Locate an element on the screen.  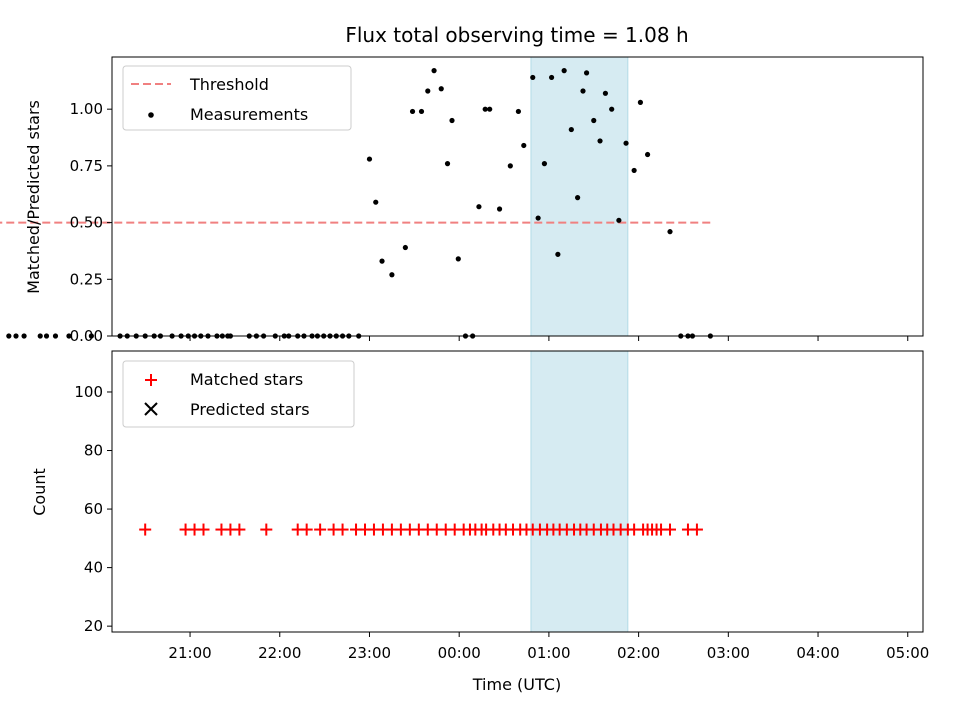
top-legend: Threshold Measurements is located at coordinates (237, 98).